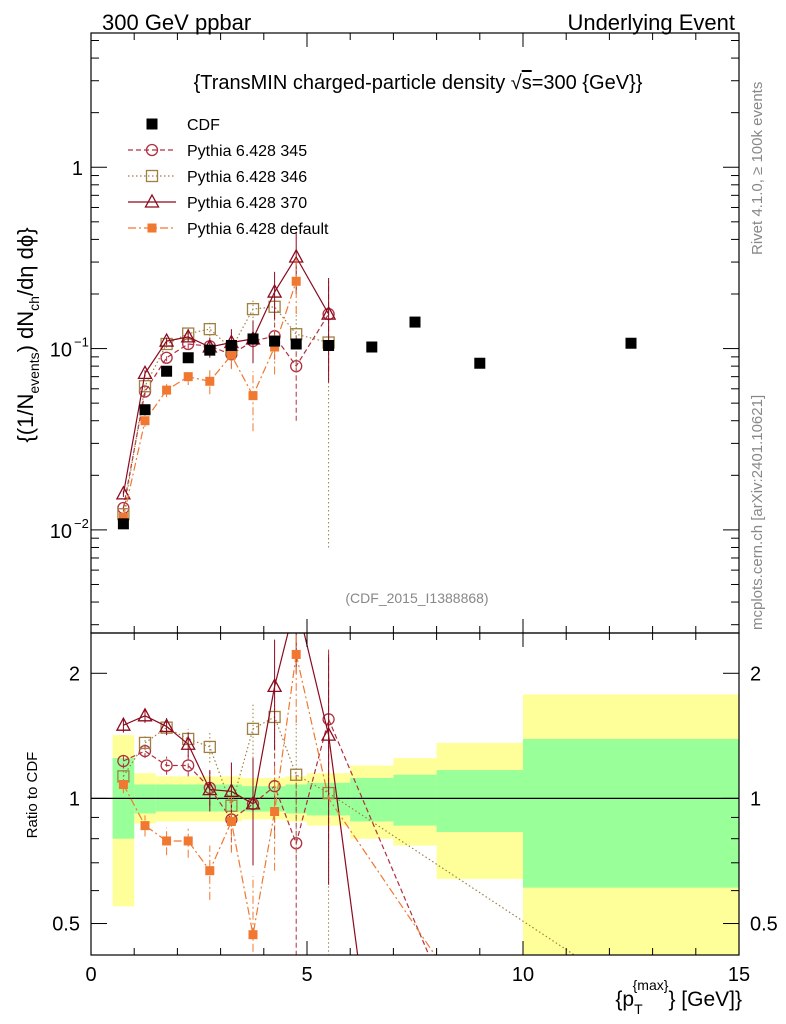 This screenshot has height=1024, width=786. What do you see at coordinates (74, 799) in the screenshot?
I see `ratio-y-tick-label: 1` at bounding box center [74, 799].